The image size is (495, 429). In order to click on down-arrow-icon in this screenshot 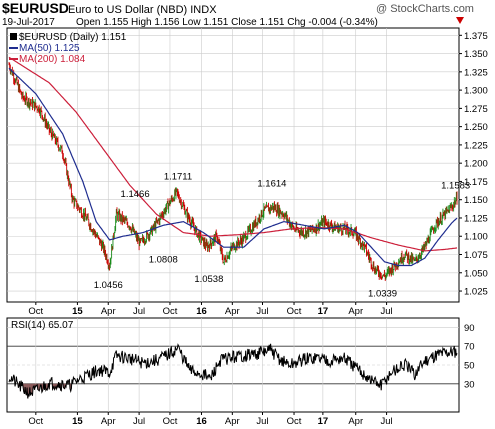, I will do `click(460, 20)`.